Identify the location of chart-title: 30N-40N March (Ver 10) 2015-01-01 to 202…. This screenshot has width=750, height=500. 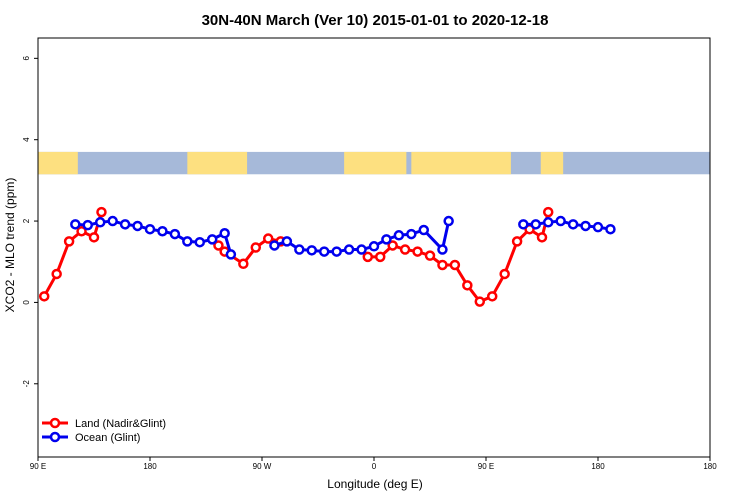
(375, 20).